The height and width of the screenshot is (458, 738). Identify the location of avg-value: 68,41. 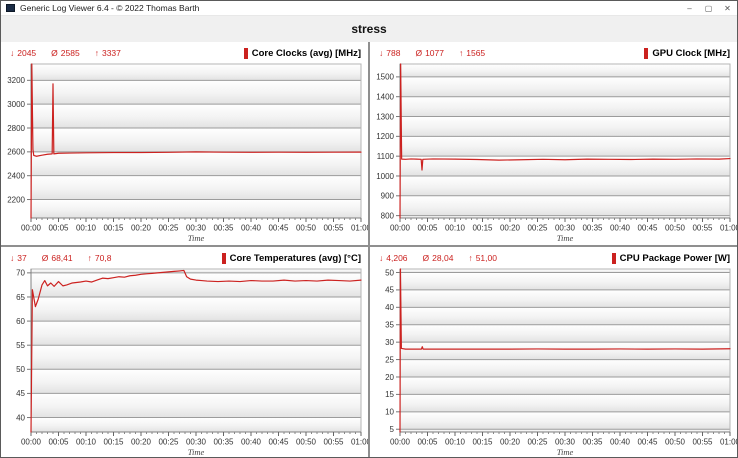
(62, 258).